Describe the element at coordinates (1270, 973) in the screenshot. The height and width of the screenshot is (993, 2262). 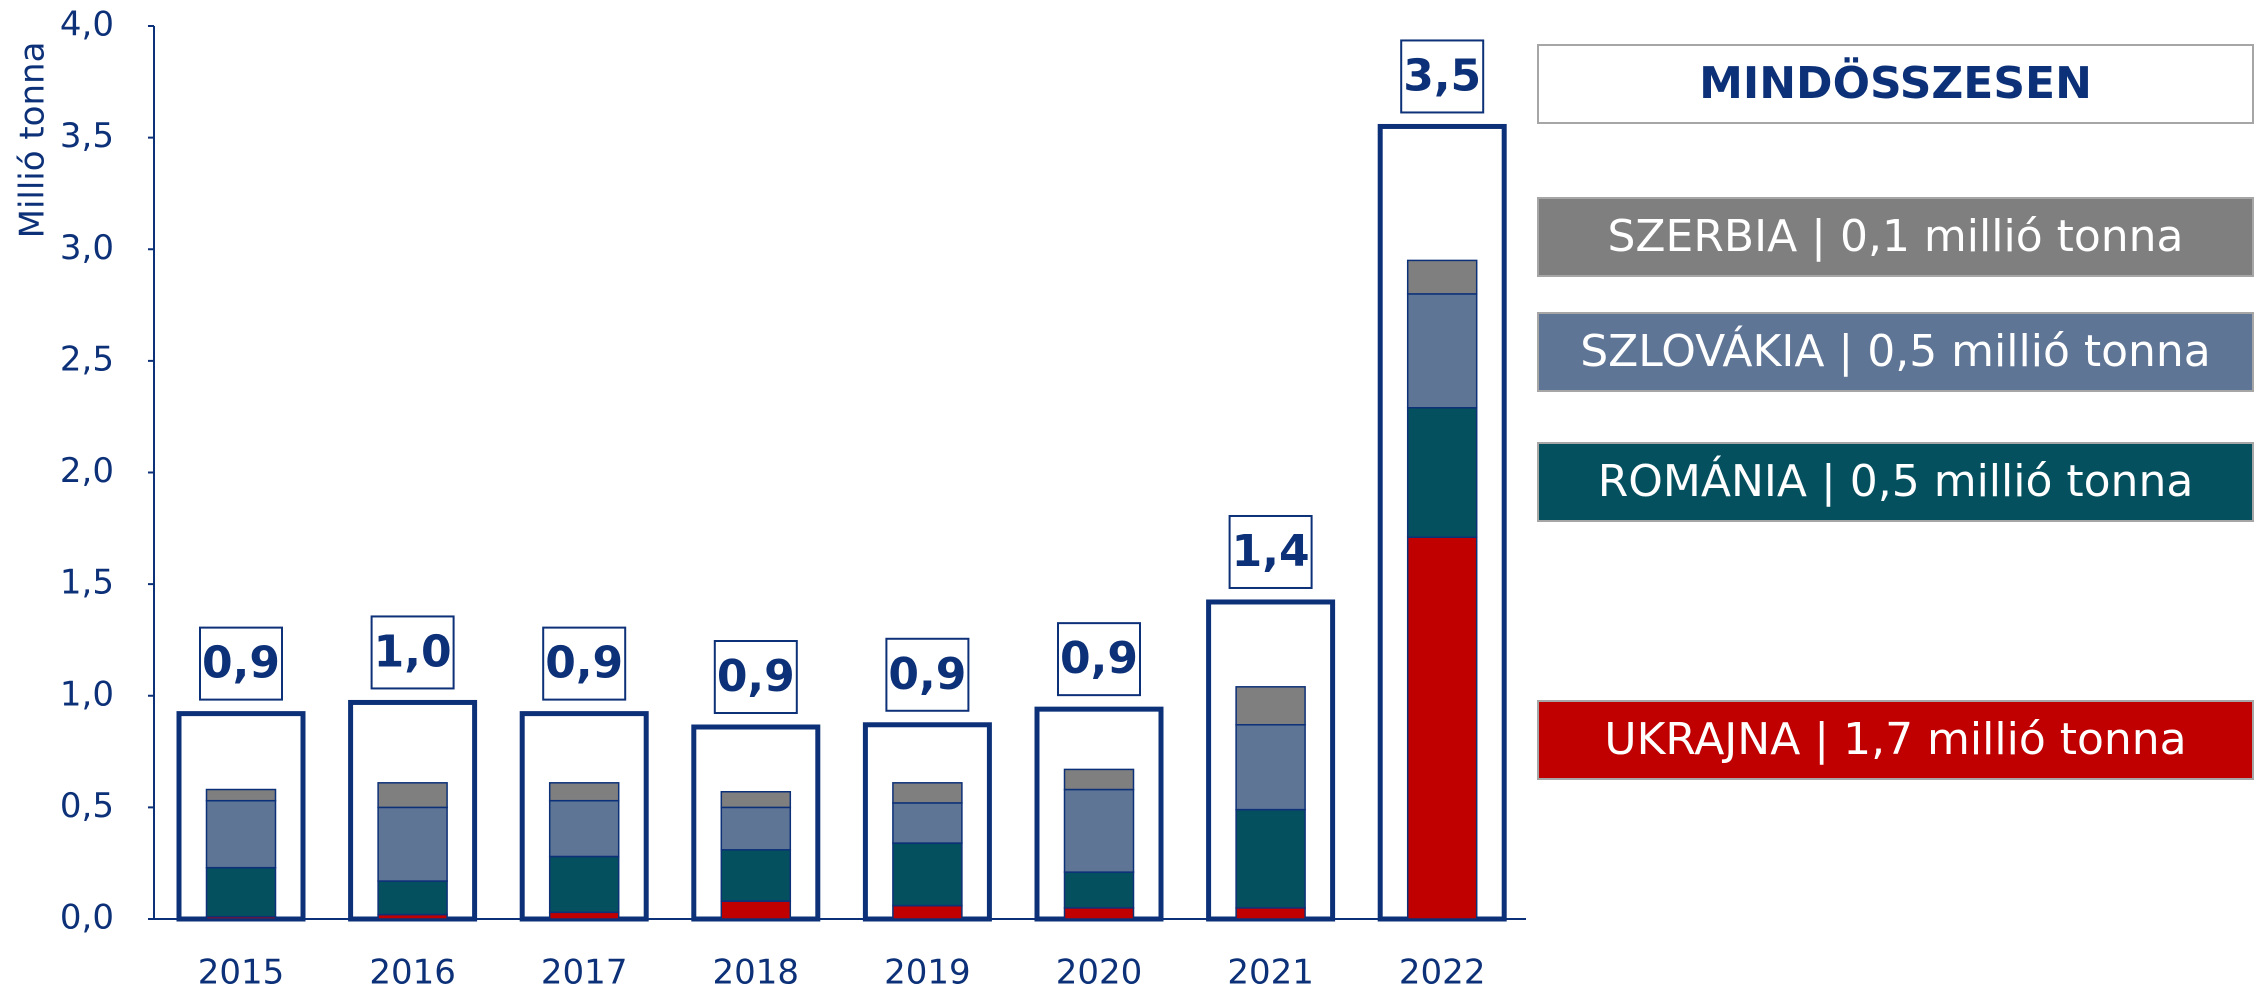
I see `x-tick-label: 2021` at that location.